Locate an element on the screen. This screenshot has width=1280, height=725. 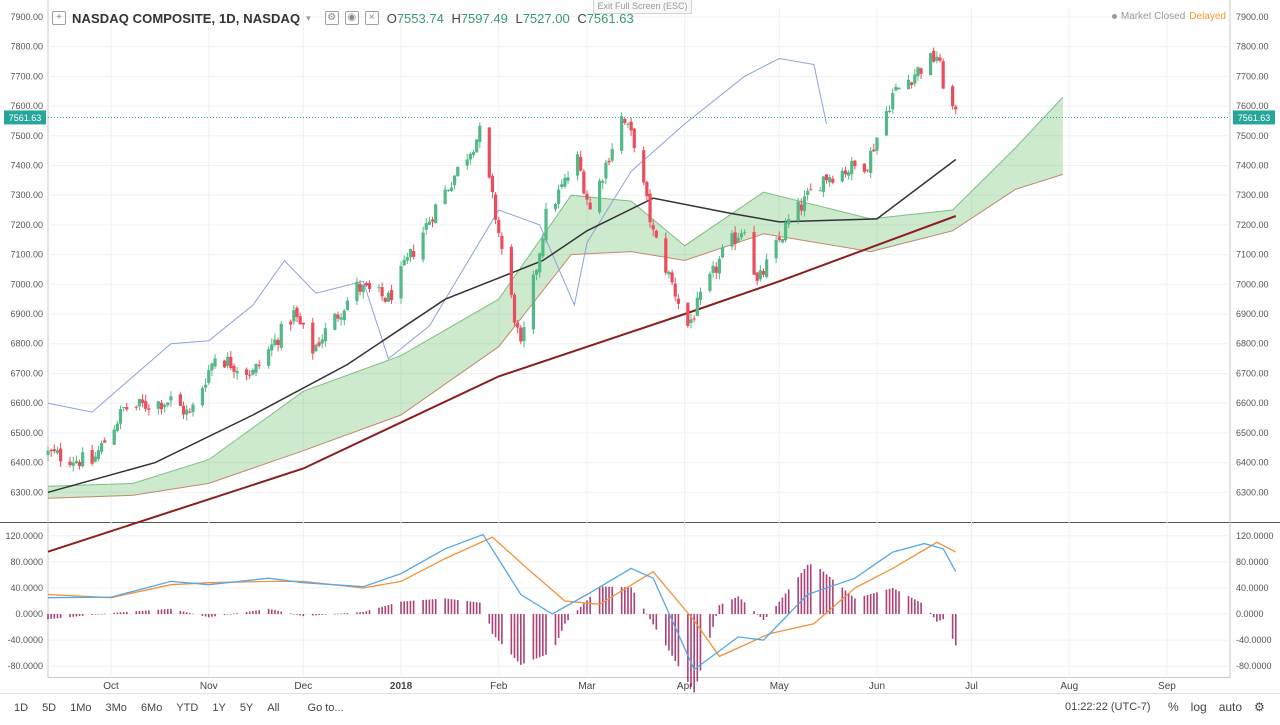
gear-icon: ⚙ is located at coordinates (1259, 707).